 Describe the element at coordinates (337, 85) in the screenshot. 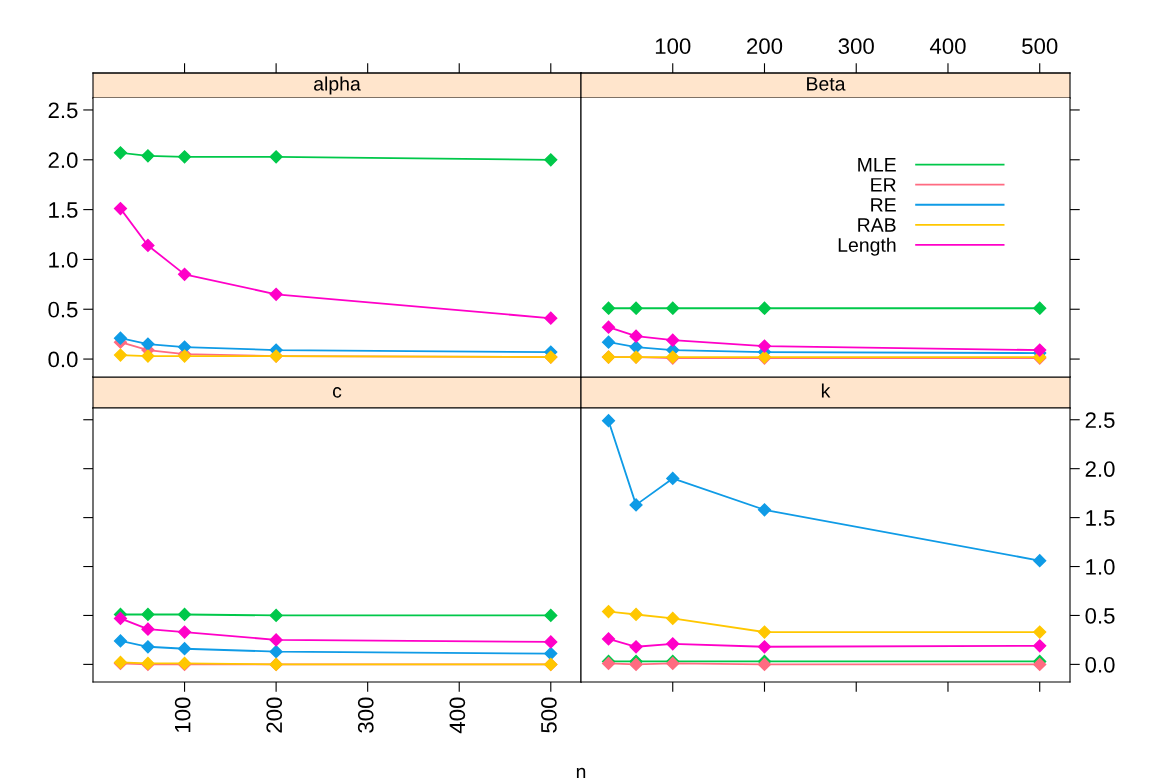

I see `chart-title: alpha` at that location.